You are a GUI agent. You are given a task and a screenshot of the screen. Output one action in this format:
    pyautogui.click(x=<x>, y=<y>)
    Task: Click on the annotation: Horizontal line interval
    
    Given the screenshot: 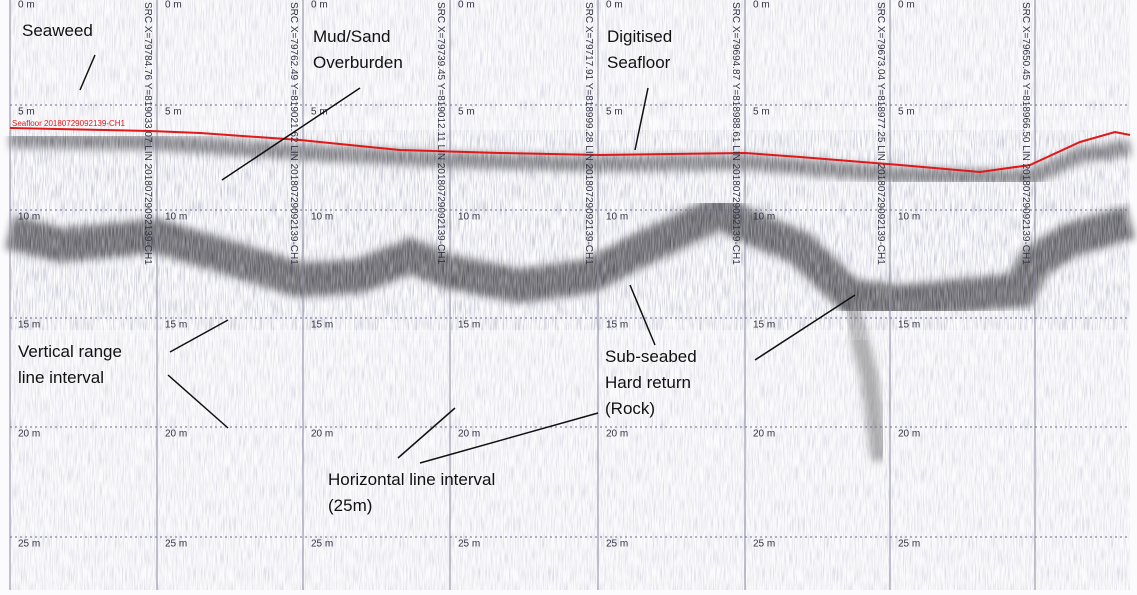 What is the action you would take?
    pyautogui.click(x=411, y=479)
    